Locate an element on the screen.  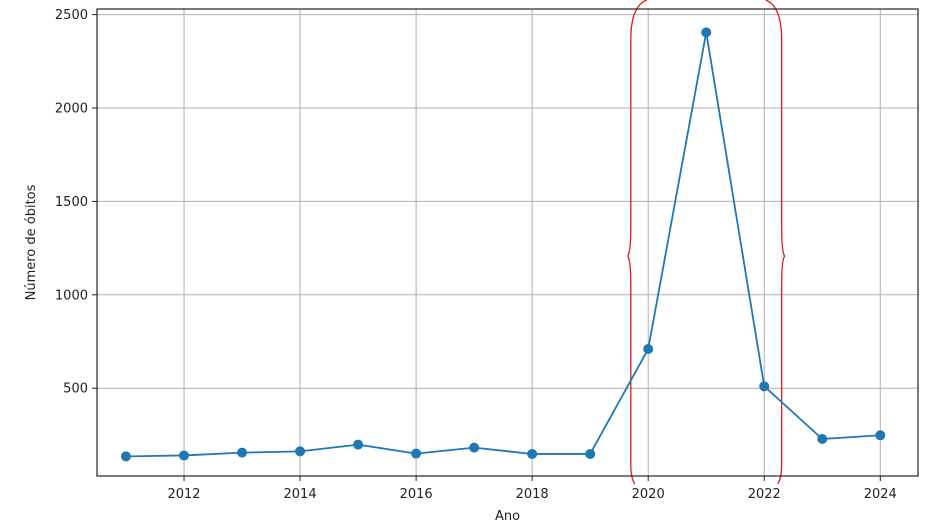
y-axis-label: Número de óbitos is located at coordinates (31, 242).